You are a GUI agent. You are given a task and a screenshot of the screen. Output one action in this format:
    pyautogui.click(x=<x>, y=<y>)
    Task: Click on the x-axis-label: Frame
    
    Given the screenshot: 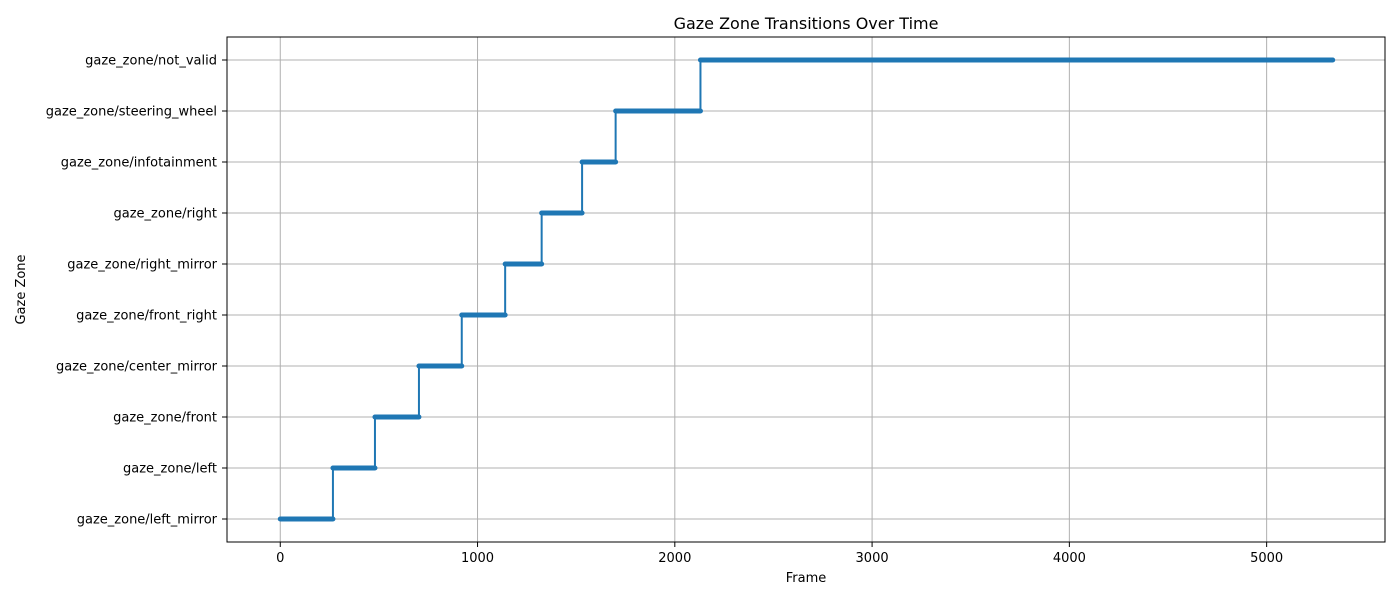 What is the action you would take?
    pyautogui.click(x=806, y=578)
    